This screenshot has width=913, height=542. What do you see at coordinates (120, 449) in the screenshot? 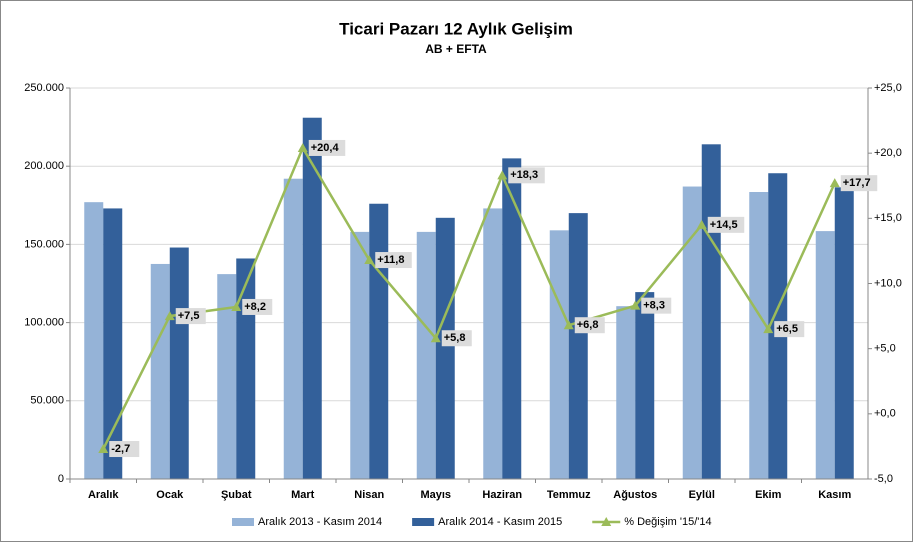
I see `data-label: -2,7` at bounding box center [120, 449].